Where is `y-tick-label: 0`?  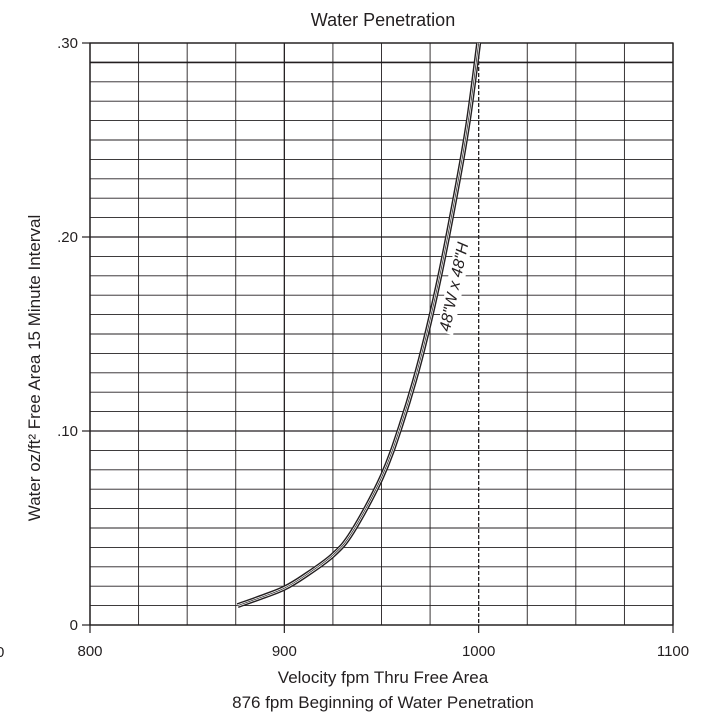 y-tick-label: 0 is located at coordinates (74, 625).